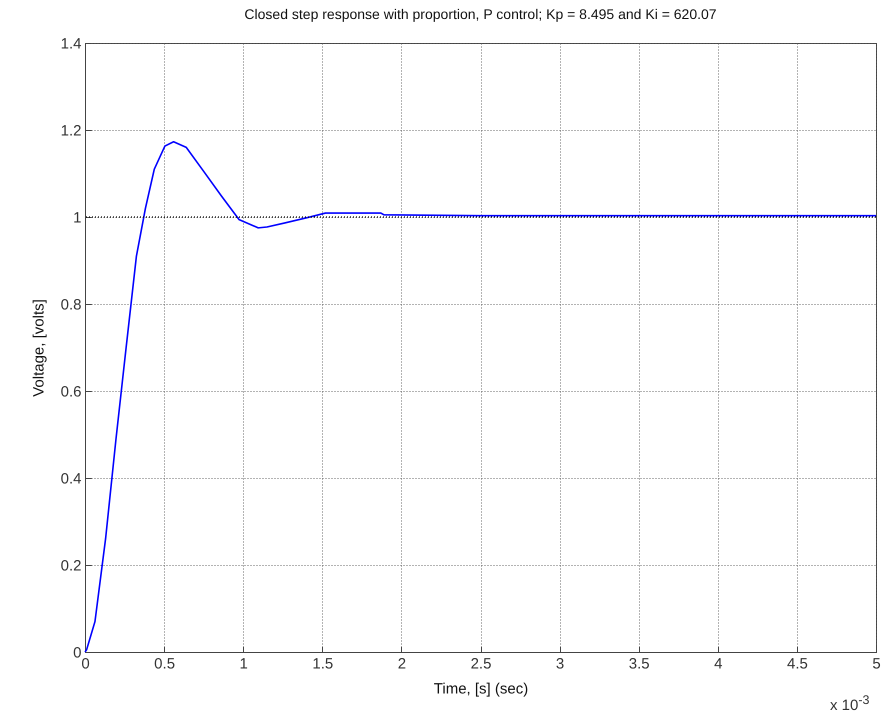 Image resolution: width=893 pixels, height=726 pixels. What do you see at coordinates (71, 479) in the screenshot?
I see `y-tick-label: 0.4` at bounding box center [71, 479].